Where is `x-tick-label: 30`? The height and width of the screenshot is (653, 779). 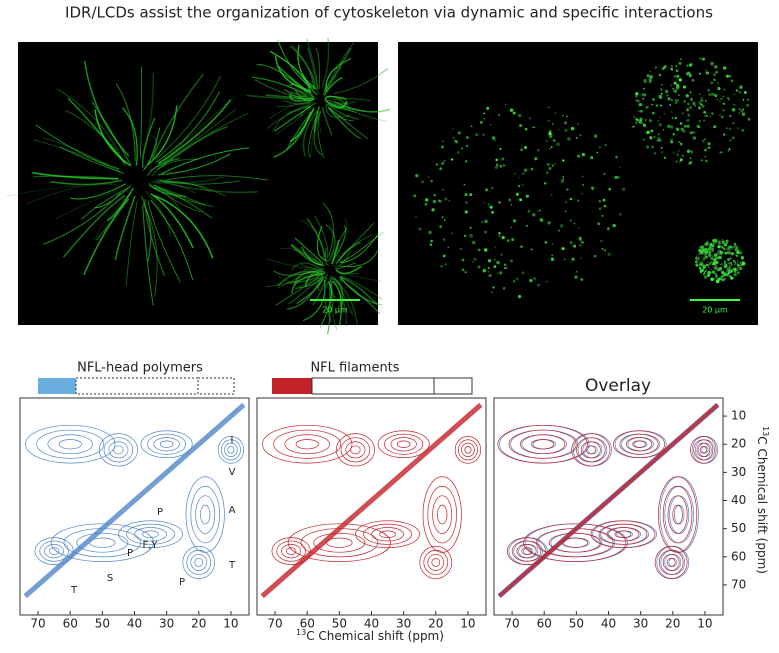 x-tick-label: 30 is located at coordinates (166, 624).